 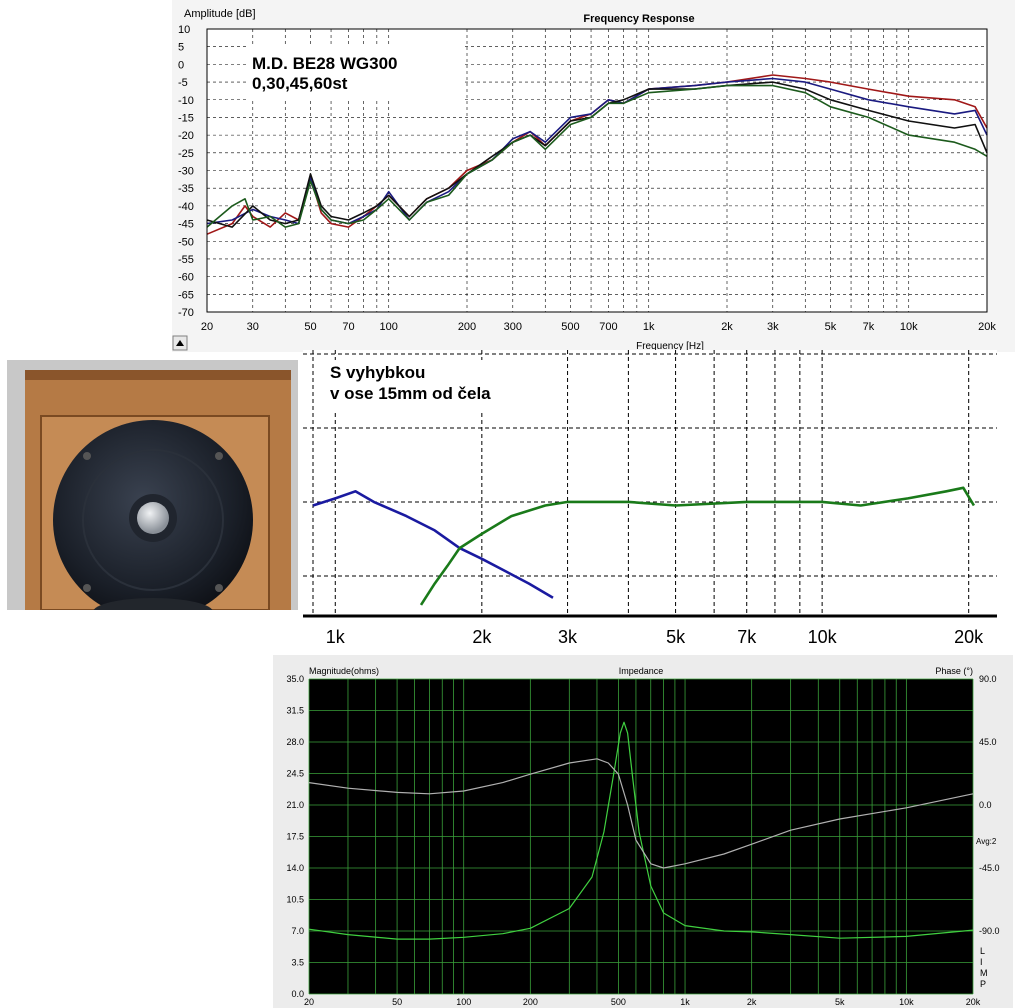 What do you see at coordinates (186, 295) in the screenshot?
I see `y-tick-label: -65` at bounding box center [186, 295].